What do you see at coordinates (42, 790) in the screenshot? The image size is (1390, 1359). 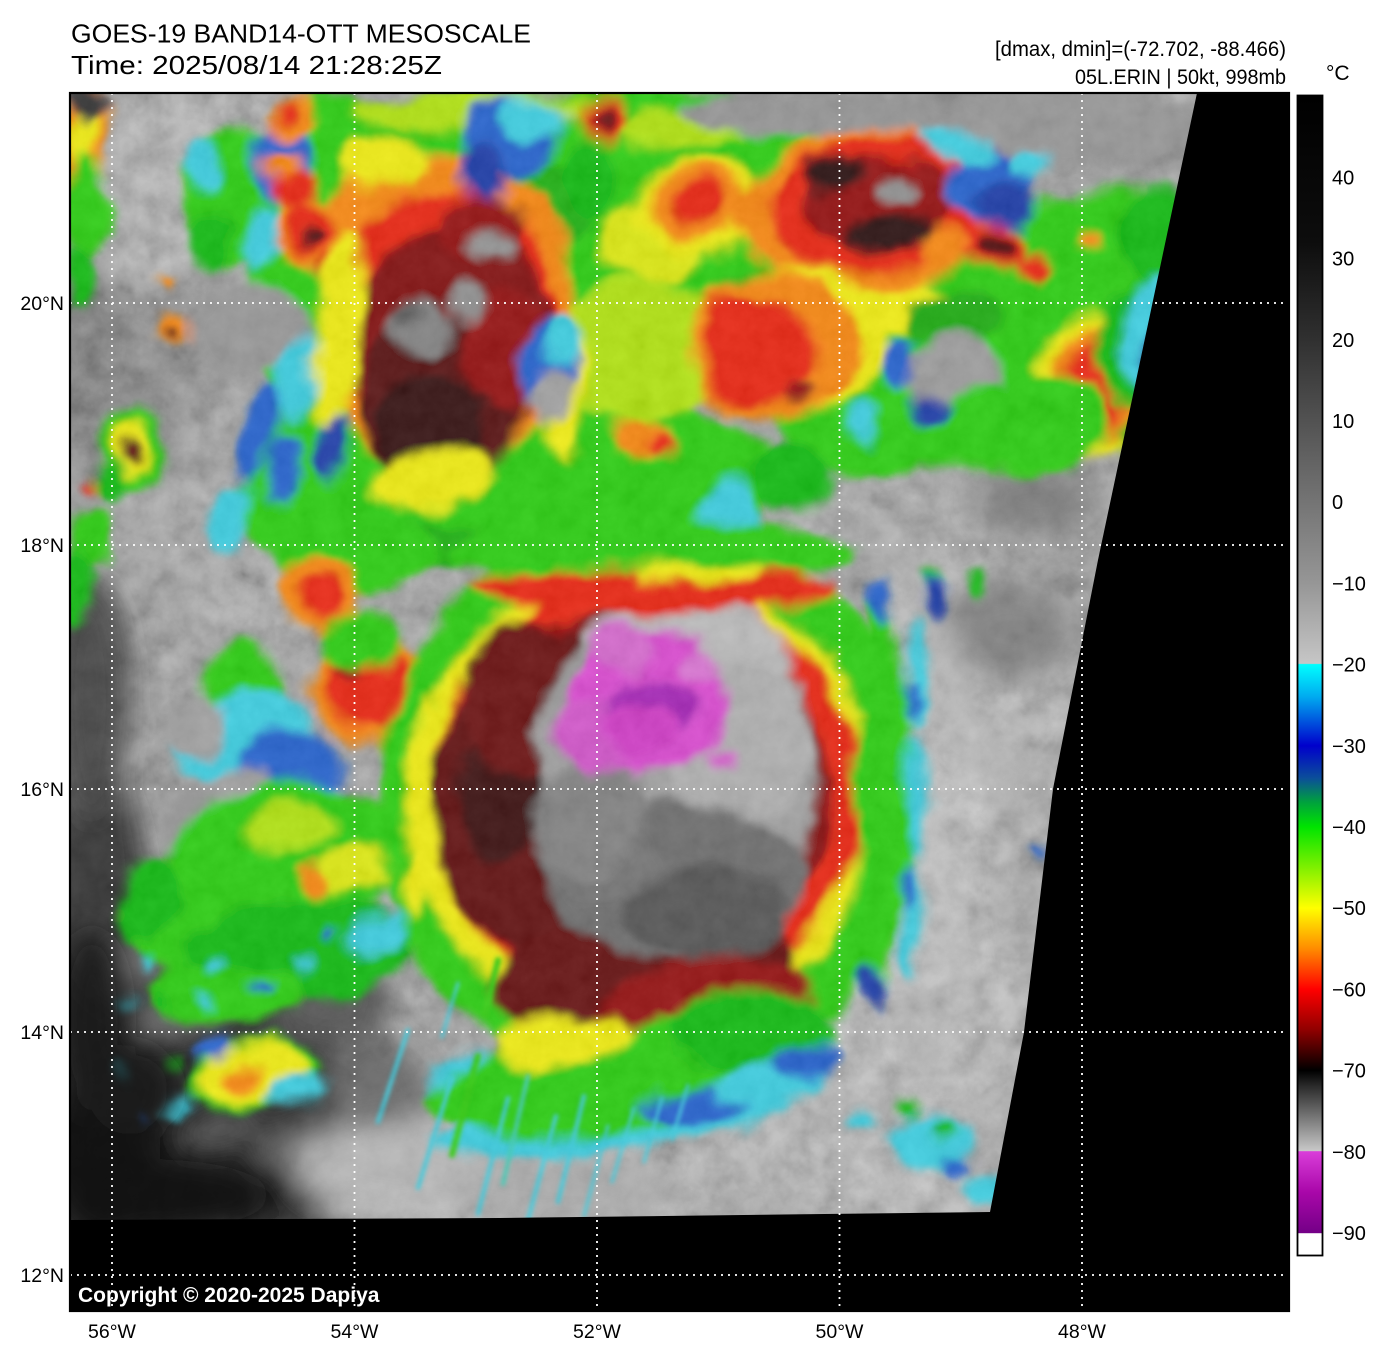 I see `svg-text: 16°N` at bounding box center [42, 790].